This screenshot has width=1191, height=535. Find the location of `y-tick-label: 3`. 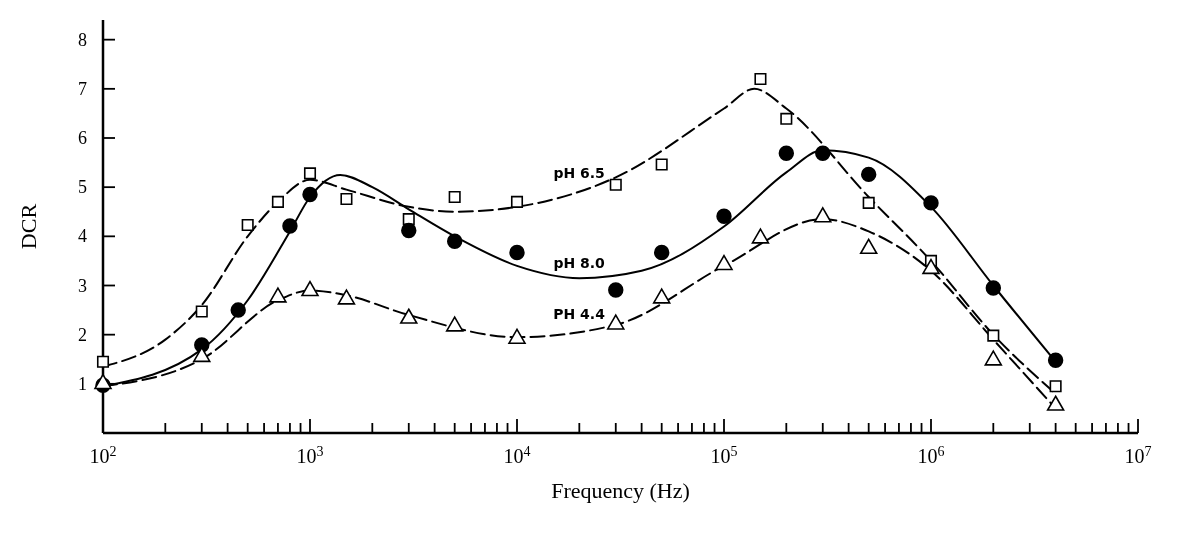

y-tick-label: 3 is located at coordinates (82, 285).